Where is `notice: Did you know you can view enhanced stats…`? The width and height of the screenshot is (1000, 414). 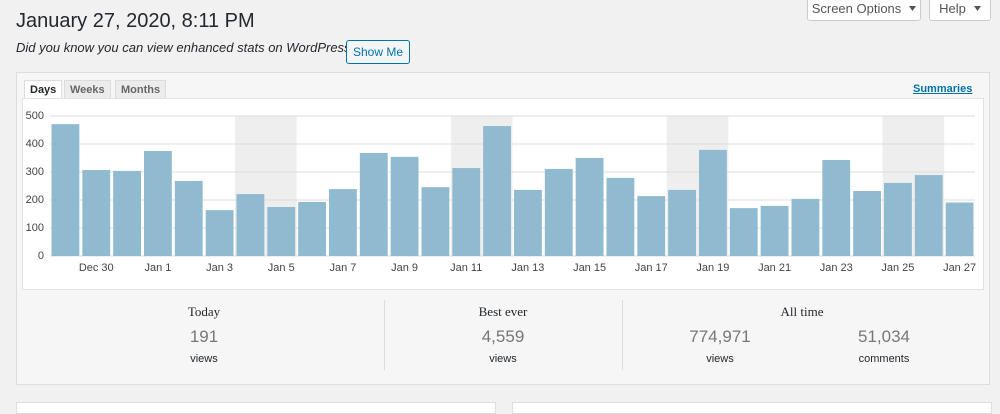 notice: Did you know you can view enhanced stats… is located at coordinates (201, 47).